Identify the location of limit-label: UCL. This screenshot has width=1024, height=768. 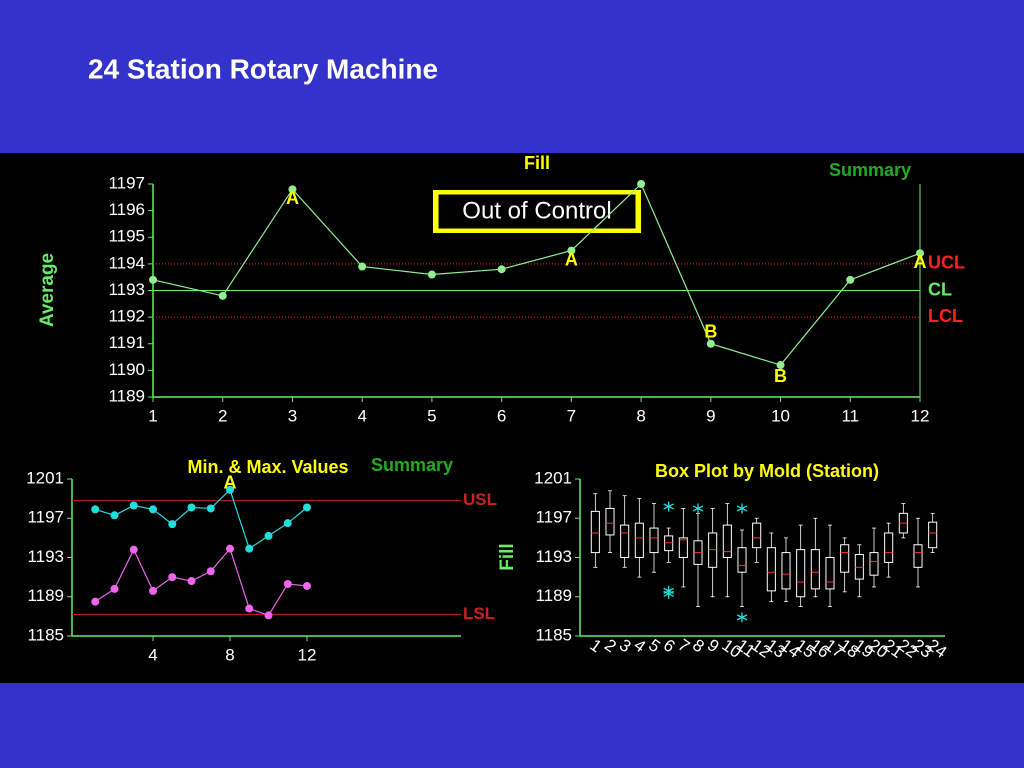
(946, 263).